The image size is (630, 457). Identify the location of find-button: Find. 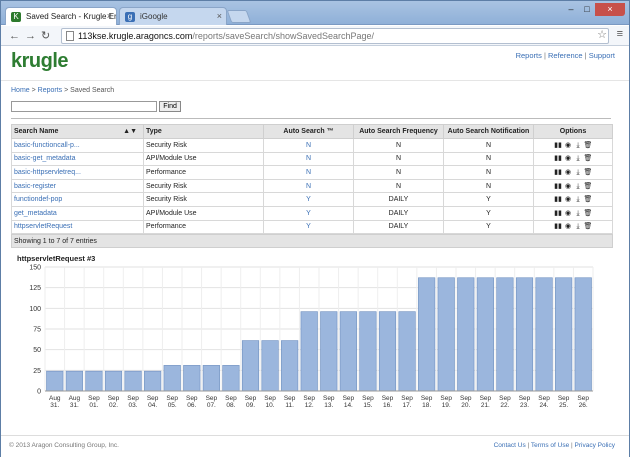
(170, 106).